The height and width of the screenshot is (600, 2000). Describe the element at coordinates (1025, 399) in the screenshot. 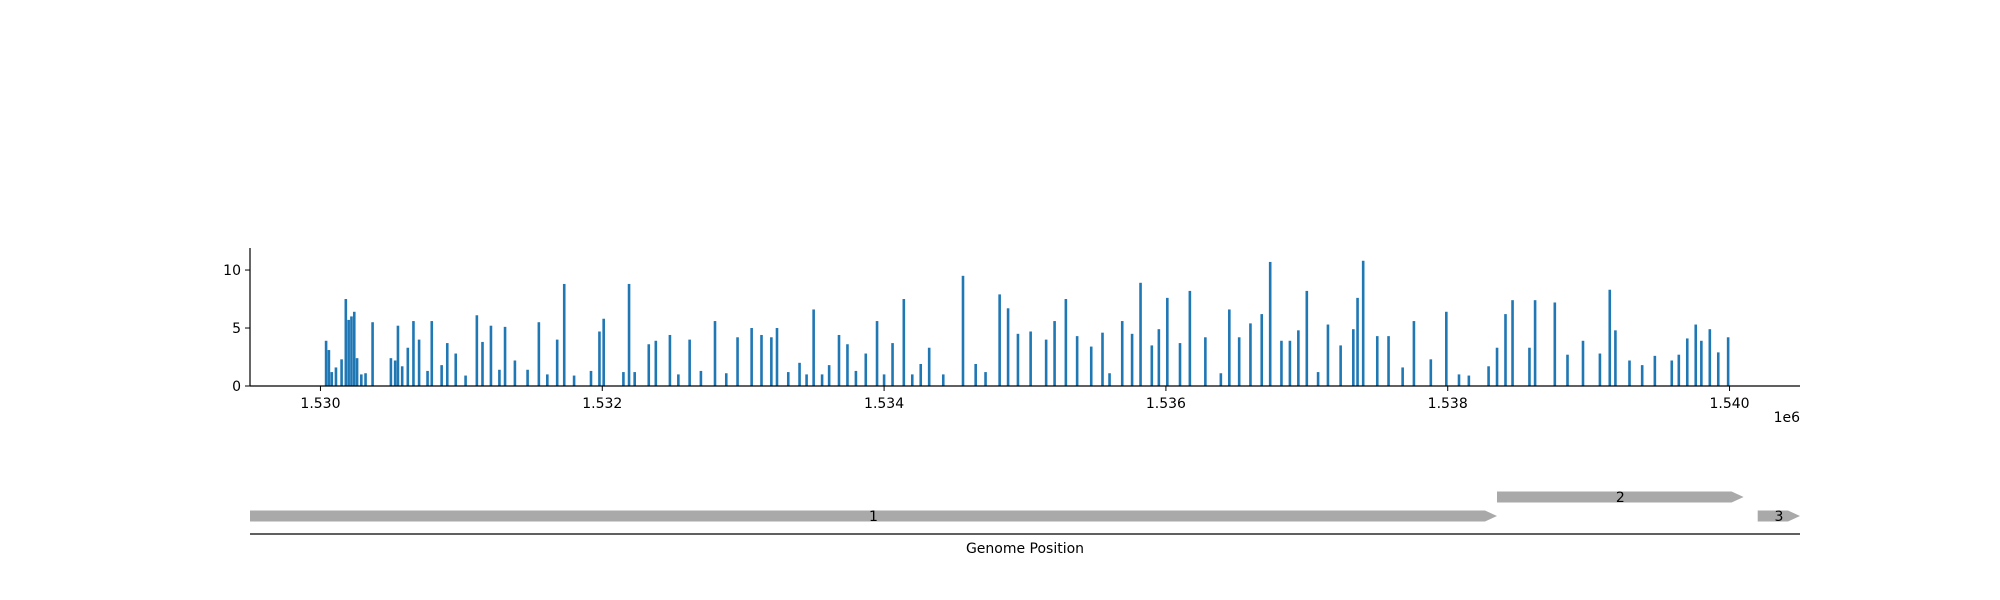

I see `x-ticks: 1.530 1.532 1.534 1.536 1.538 1.540` at that location.